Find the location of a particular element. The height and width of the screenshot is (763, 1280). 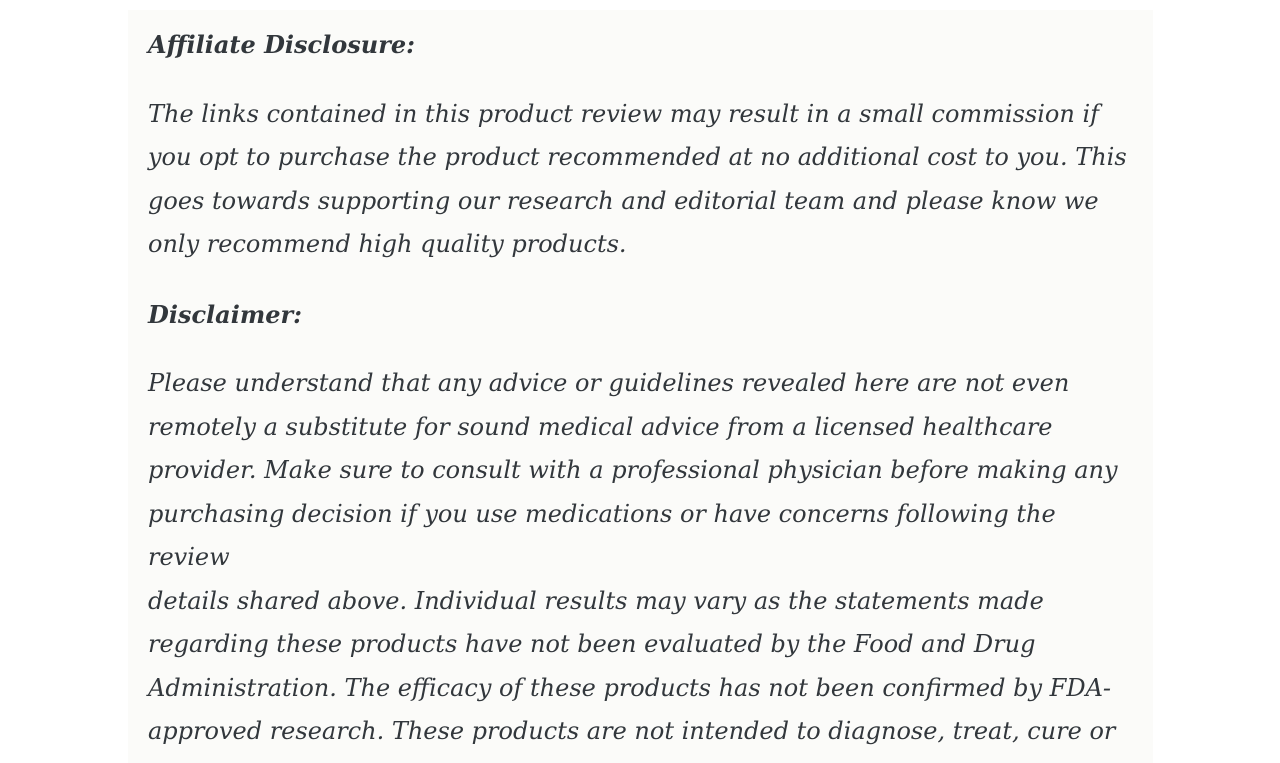

disclaimer-heading: Disclaimer: is located at coordinates (225, 314).